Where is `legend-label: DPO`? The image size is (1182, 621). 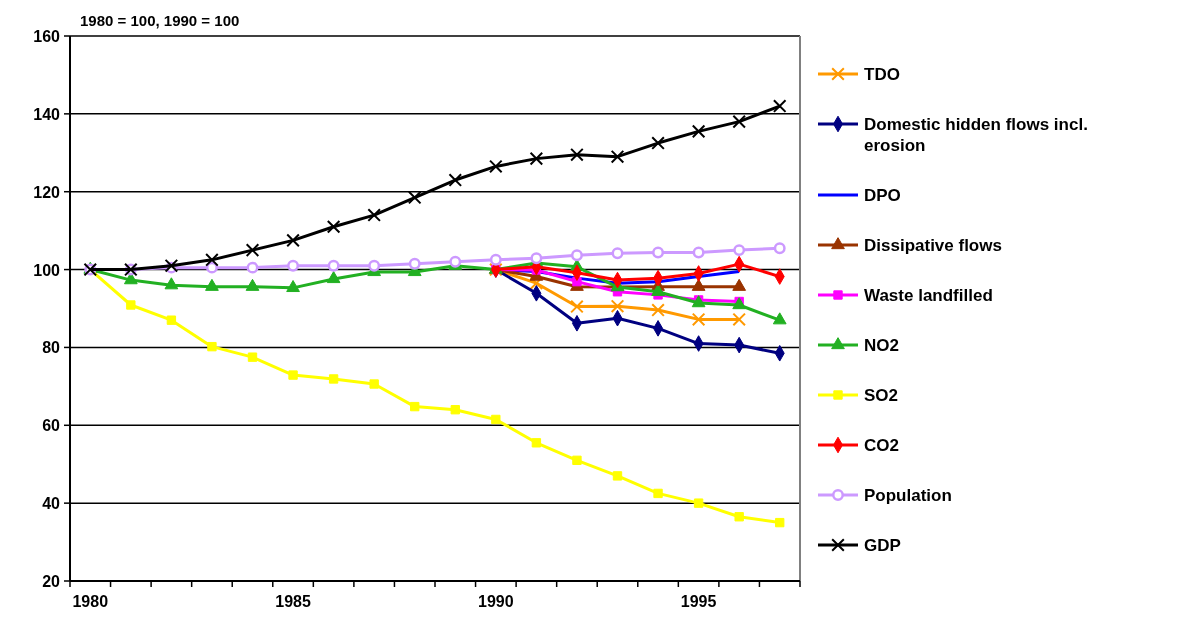
legend-label: DPO is located at coordinates (882, 195).